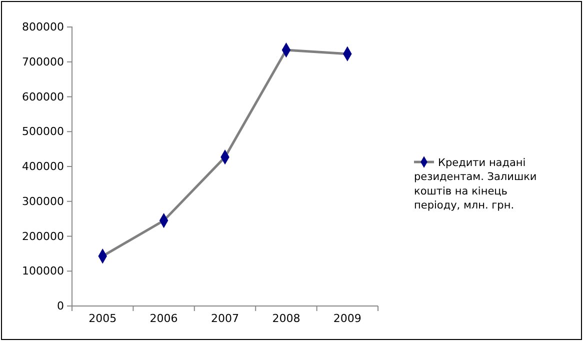  What do you see at coordinates (347, 319) in the screenshot?
I see `x-tick-label: 2009` at bounding box center [347, 319].